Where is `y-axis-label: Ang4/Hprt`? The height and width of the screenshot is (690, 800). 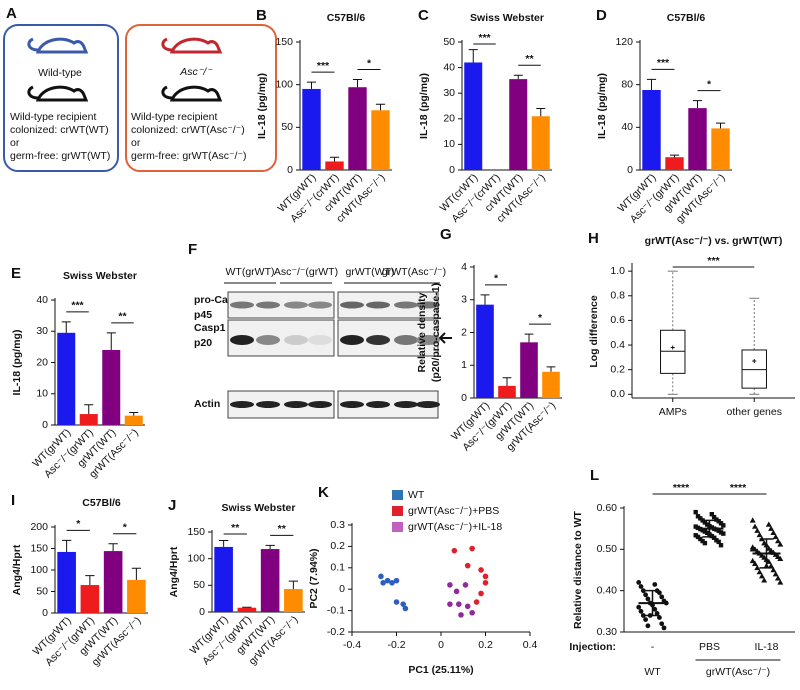 y-axis-label: Ang4/Hprt is located at coordinates (174, 571).